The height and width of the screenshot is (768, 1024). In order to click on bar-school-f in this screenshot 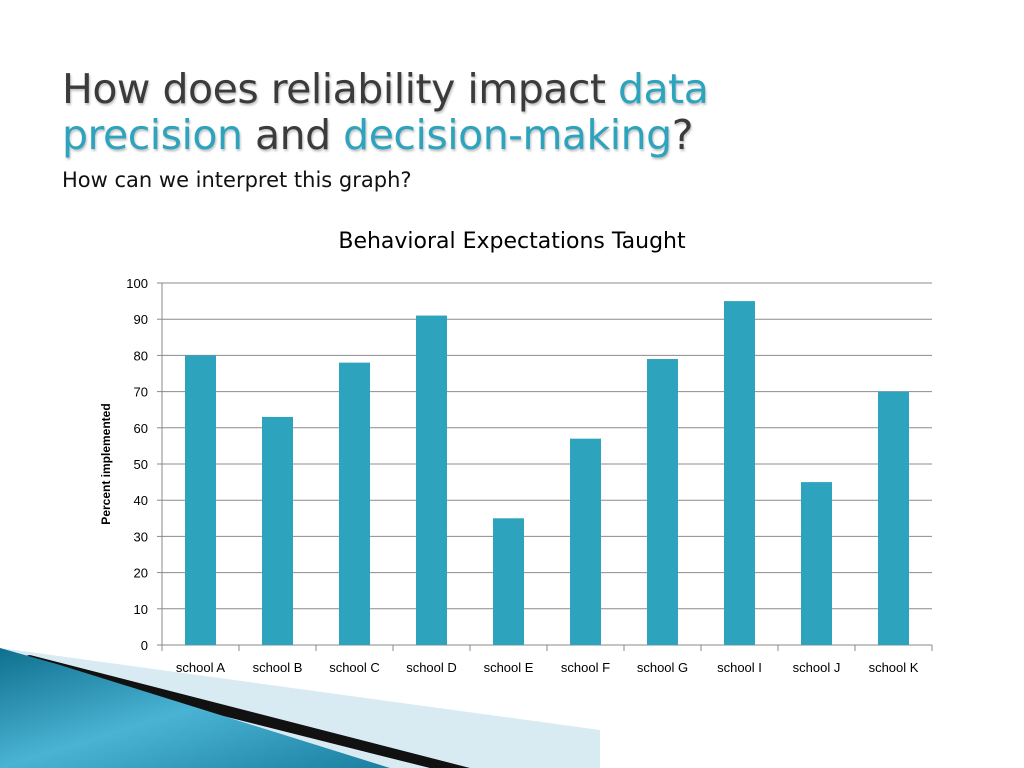, I will do `click(585, 541)`.